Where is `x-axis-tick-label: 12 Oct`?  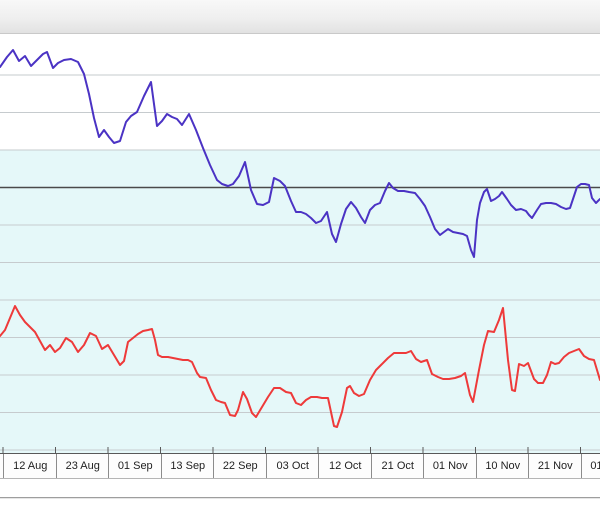 x-axis-tick-label: 12 Oct is located at coordinates (345, 466).